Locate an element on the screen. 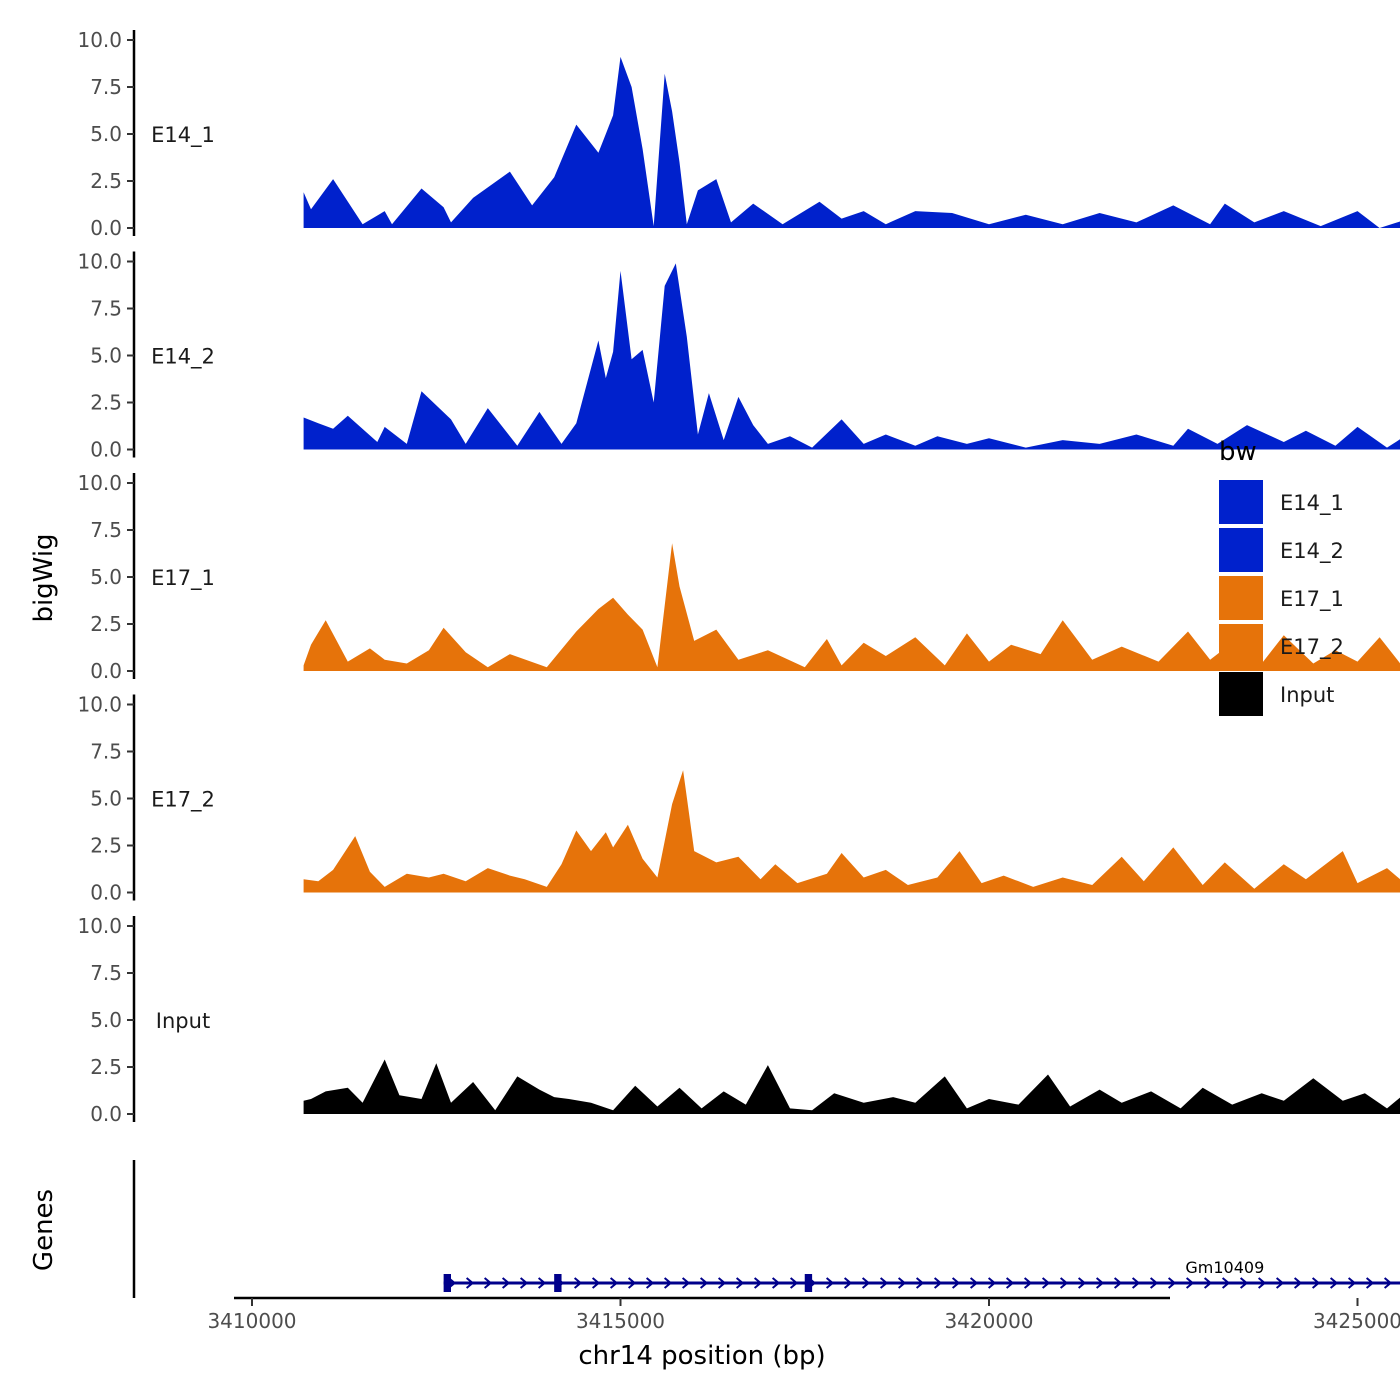 The image size is (1400, 1400). coverage-area-input is located at coordinates (851, 1086).